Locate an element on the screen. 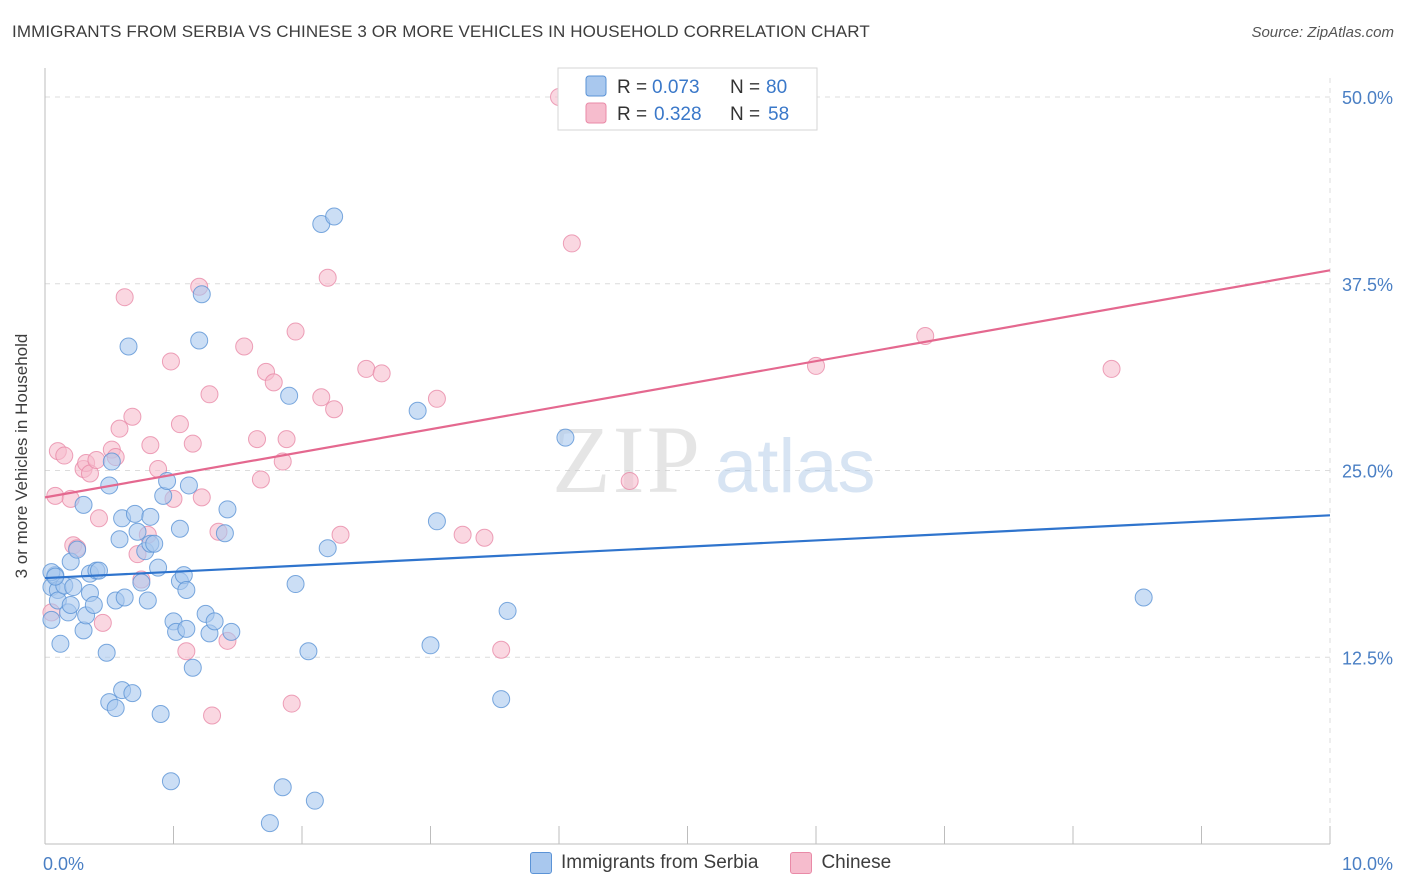 This screenshot has width=1406, height=892. watermark-zip: ZIP is located at coordinates (627, 459).